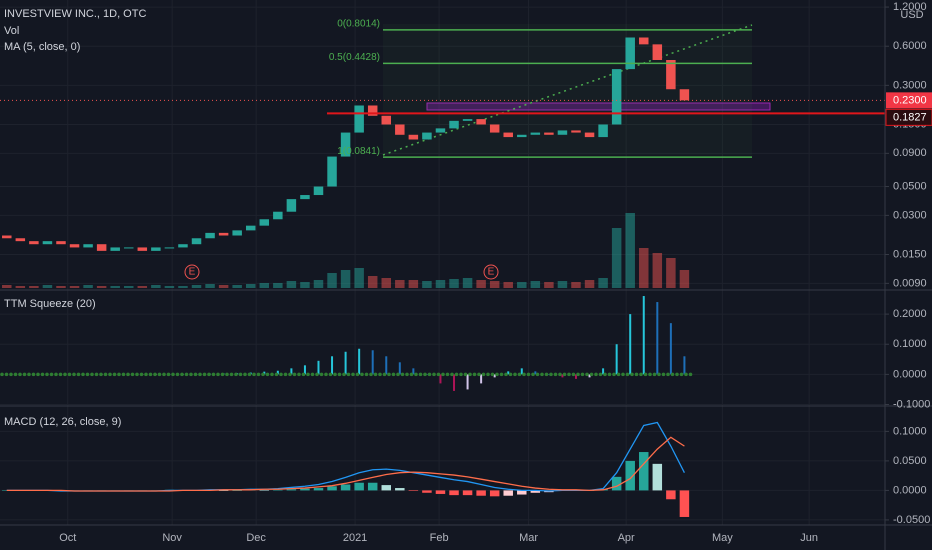  I want to click on symbol-title: INVESTVIEW INC., 1D, OTC, so click(75, 14).